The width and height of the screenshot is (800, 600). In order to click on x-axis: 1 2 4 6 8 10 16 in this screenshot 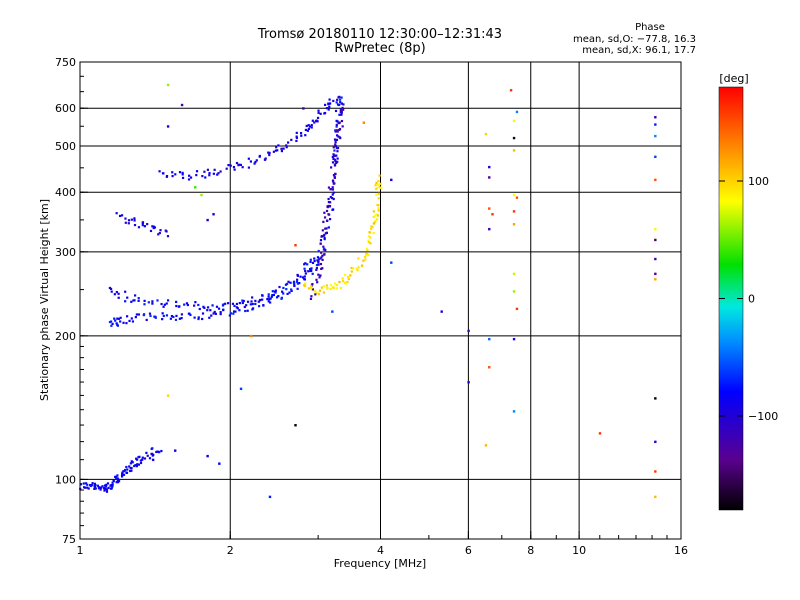, I will do `click(382, 544)`.